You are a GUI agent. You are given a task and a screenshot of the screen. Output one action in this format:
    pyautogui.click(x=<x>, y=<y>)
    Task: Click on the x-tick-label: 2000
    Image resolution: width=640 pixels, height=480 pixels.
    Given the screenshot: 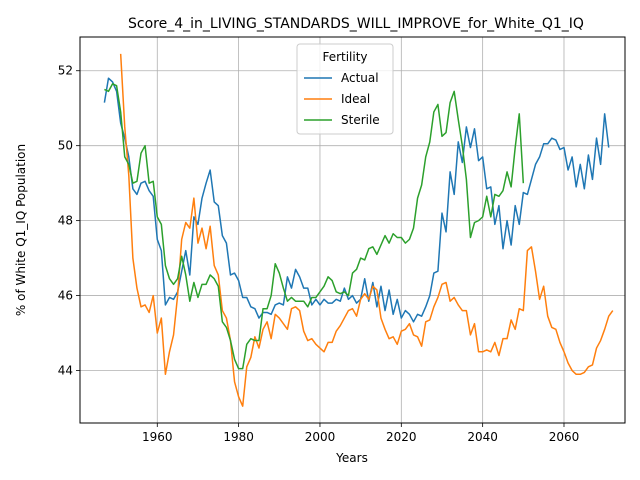 What is the action you would take?
    pyautogui.click(x=320, y=437)
    